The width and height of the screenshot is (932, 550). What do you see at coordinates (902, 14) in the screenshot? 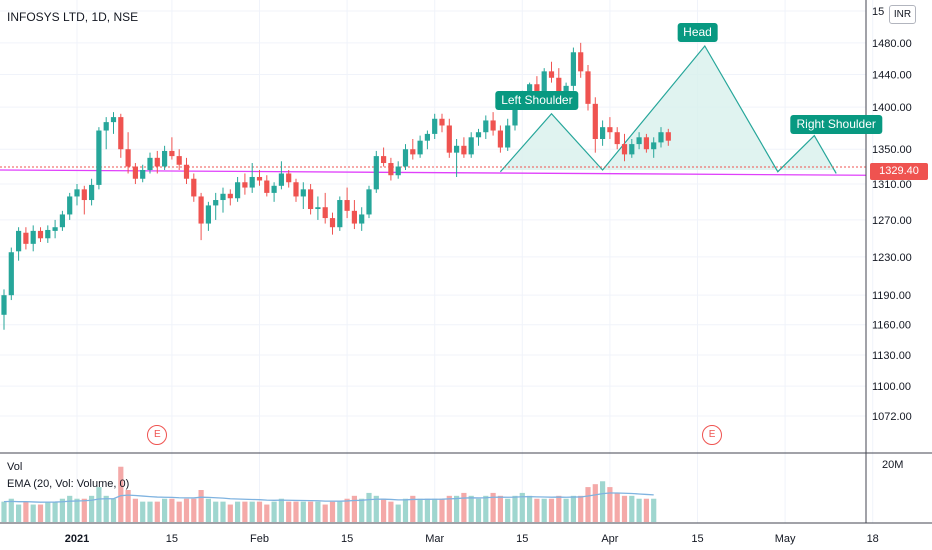
I see `currency-badge: INR` at bounding box center [902, 14].